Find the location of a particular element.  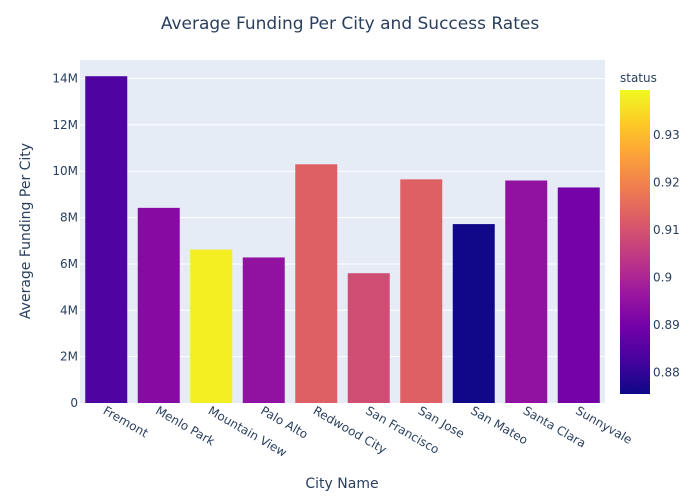

colorbar: status 0.88 0.89 0.9 0.91 0.92 0.93 is located at coordinates (650, 232).